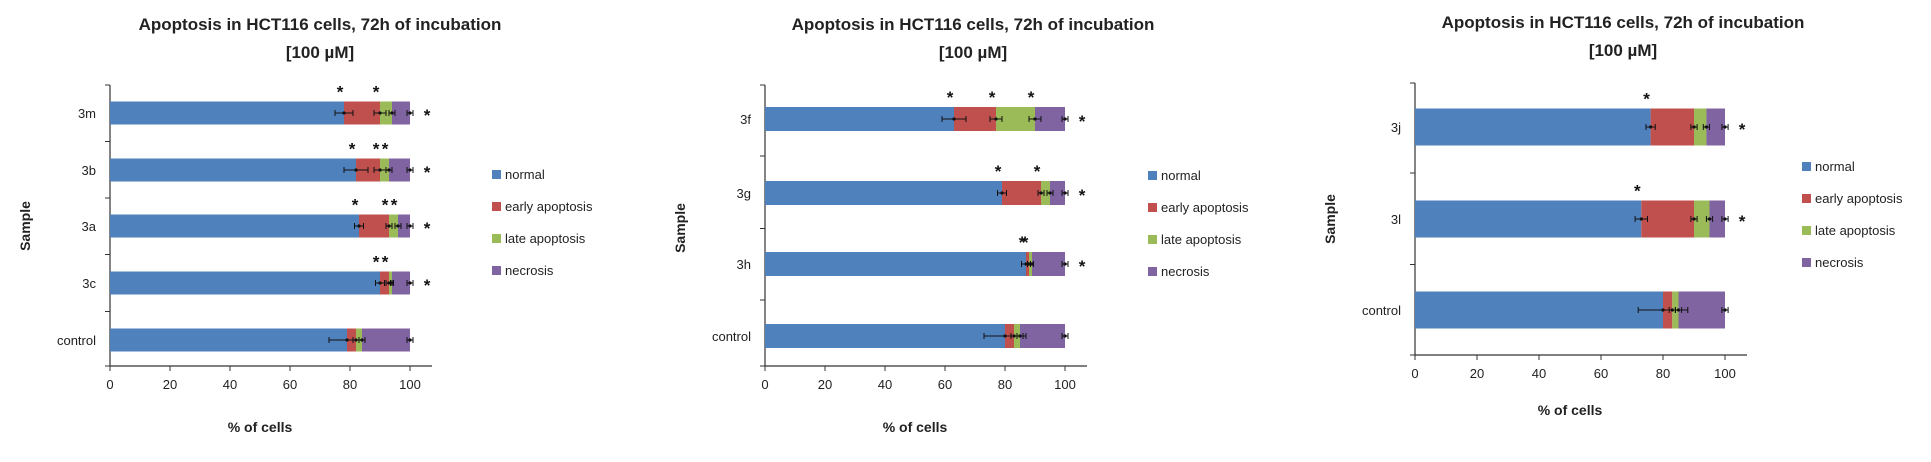 The image size is (1931, 462). What do you see at coordinates (320, 52) in the screenshot?
I see `chart-subtitle: [100 µM]` at bounding box center [320, 52].